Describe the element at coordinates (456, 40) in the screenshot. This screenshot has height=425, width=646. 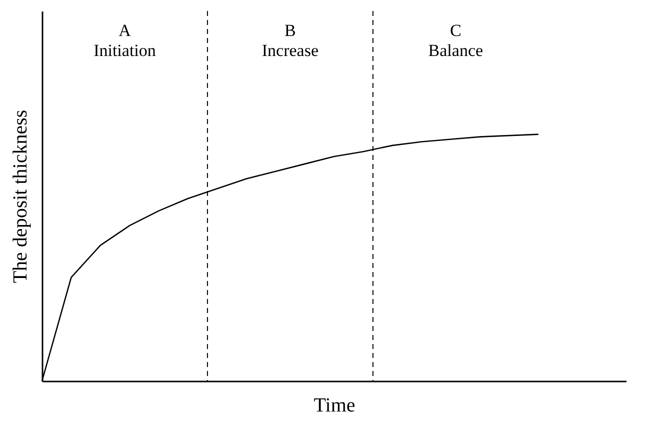
I see `text: C Balance` at that location.